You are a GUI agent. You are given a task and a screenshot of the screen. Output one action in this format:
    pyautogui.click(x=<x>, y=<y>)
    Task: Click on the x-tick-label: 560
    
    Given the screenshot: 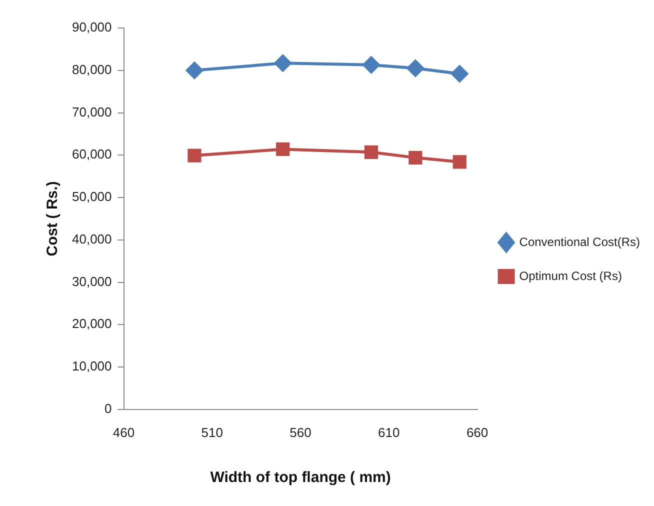 What is the action you would take?
    pyautogui.click(x=301, y=432)
    